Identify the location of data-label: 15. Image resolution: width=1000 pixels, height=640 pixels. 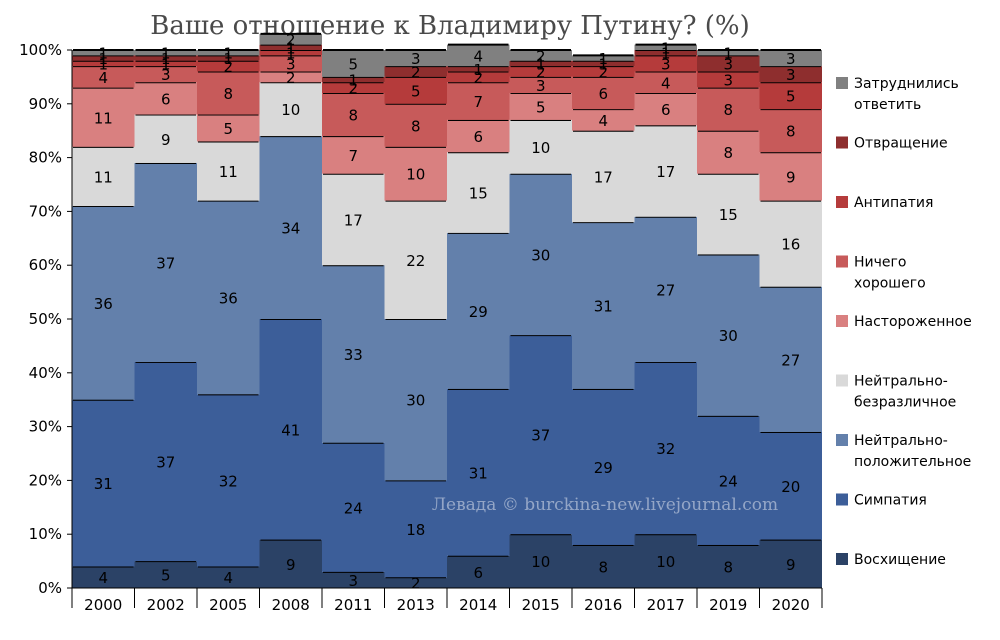
(728, 215).